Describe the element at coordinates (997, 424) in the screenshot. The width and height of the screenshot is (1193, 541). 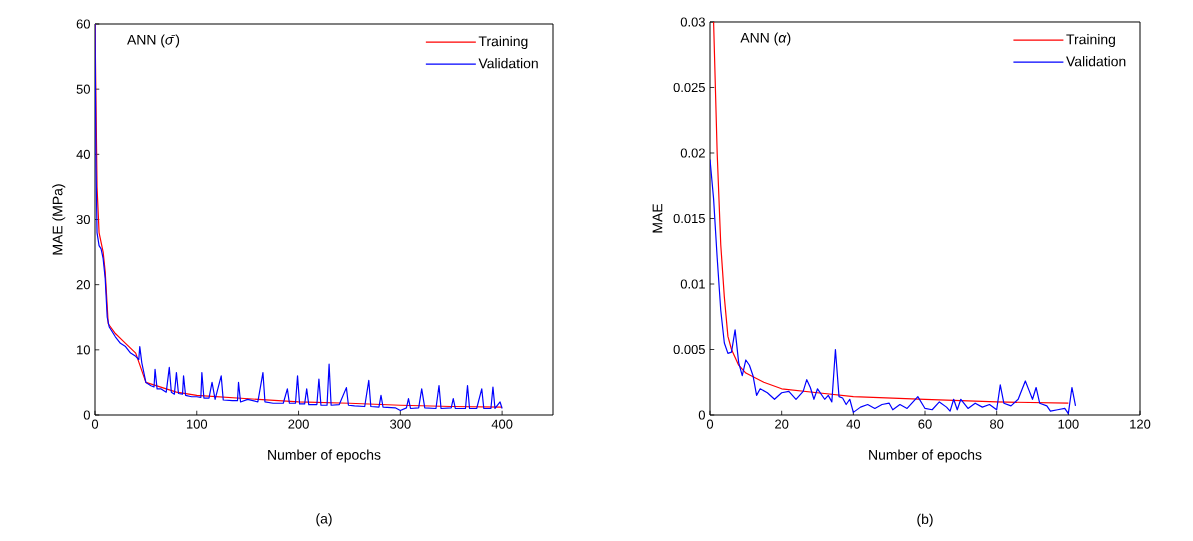
I see `x-tick-label: 80` at that location.